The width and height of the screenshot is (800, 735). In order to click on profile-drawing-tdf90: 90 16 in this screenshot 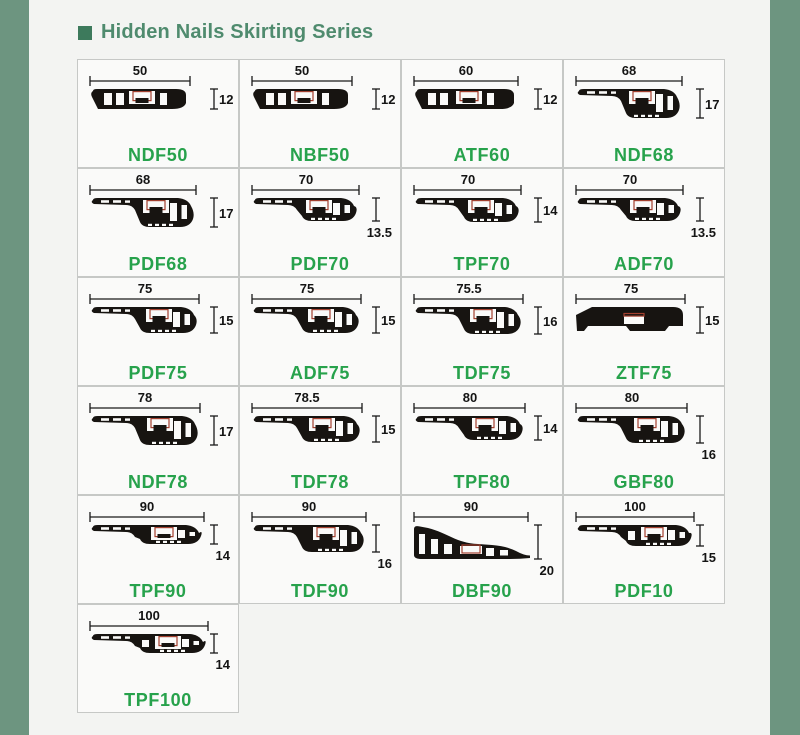, I will do `click(321, 535)`.